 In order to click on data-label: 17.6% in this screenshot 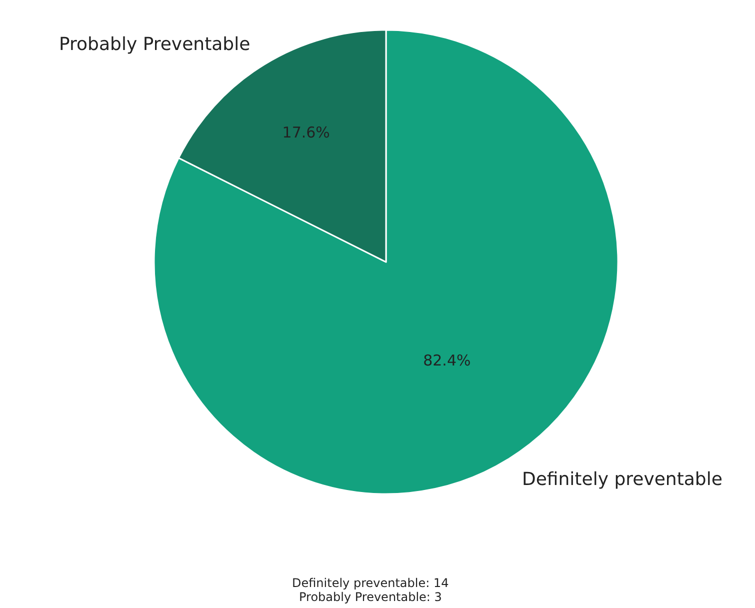, I will do `click(306, 133)`.